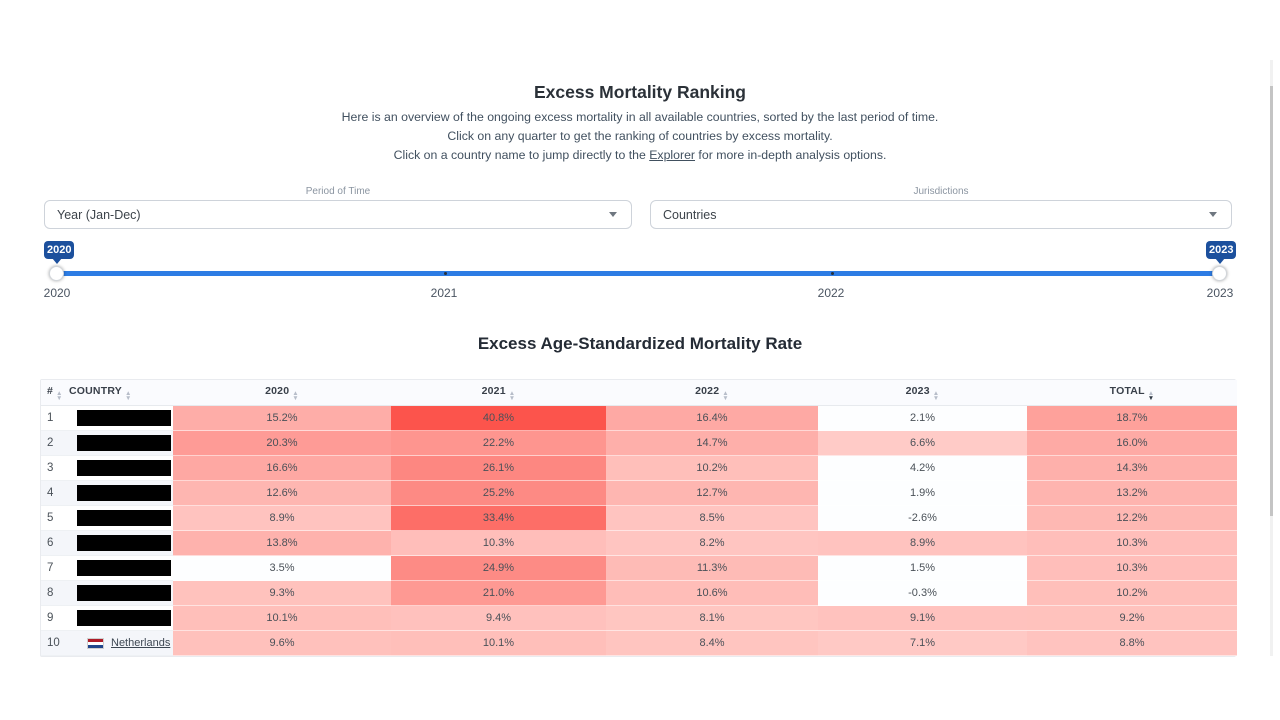 The image size is (1280, 720). What do you see at coordinates (282, 593) in the screenshot?
I see `value-cell-2020: 9.3%` at bounding box center [282, 593].